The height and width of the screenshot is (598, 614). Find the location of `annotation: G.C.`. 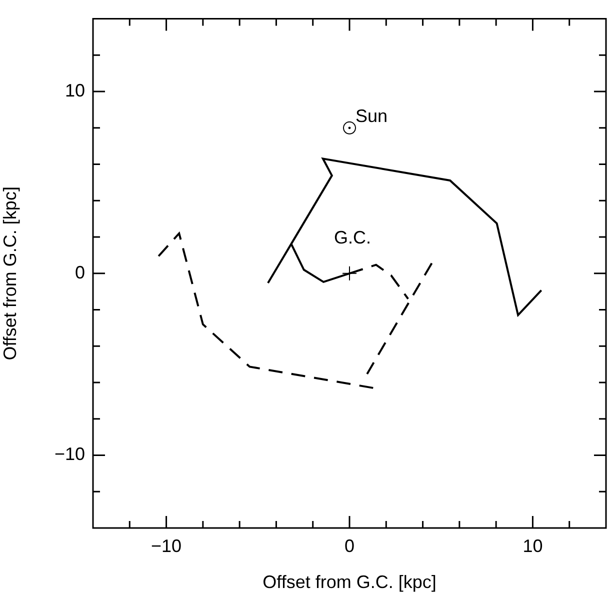

annotation: G.C. is located at coordinates (353, 237).